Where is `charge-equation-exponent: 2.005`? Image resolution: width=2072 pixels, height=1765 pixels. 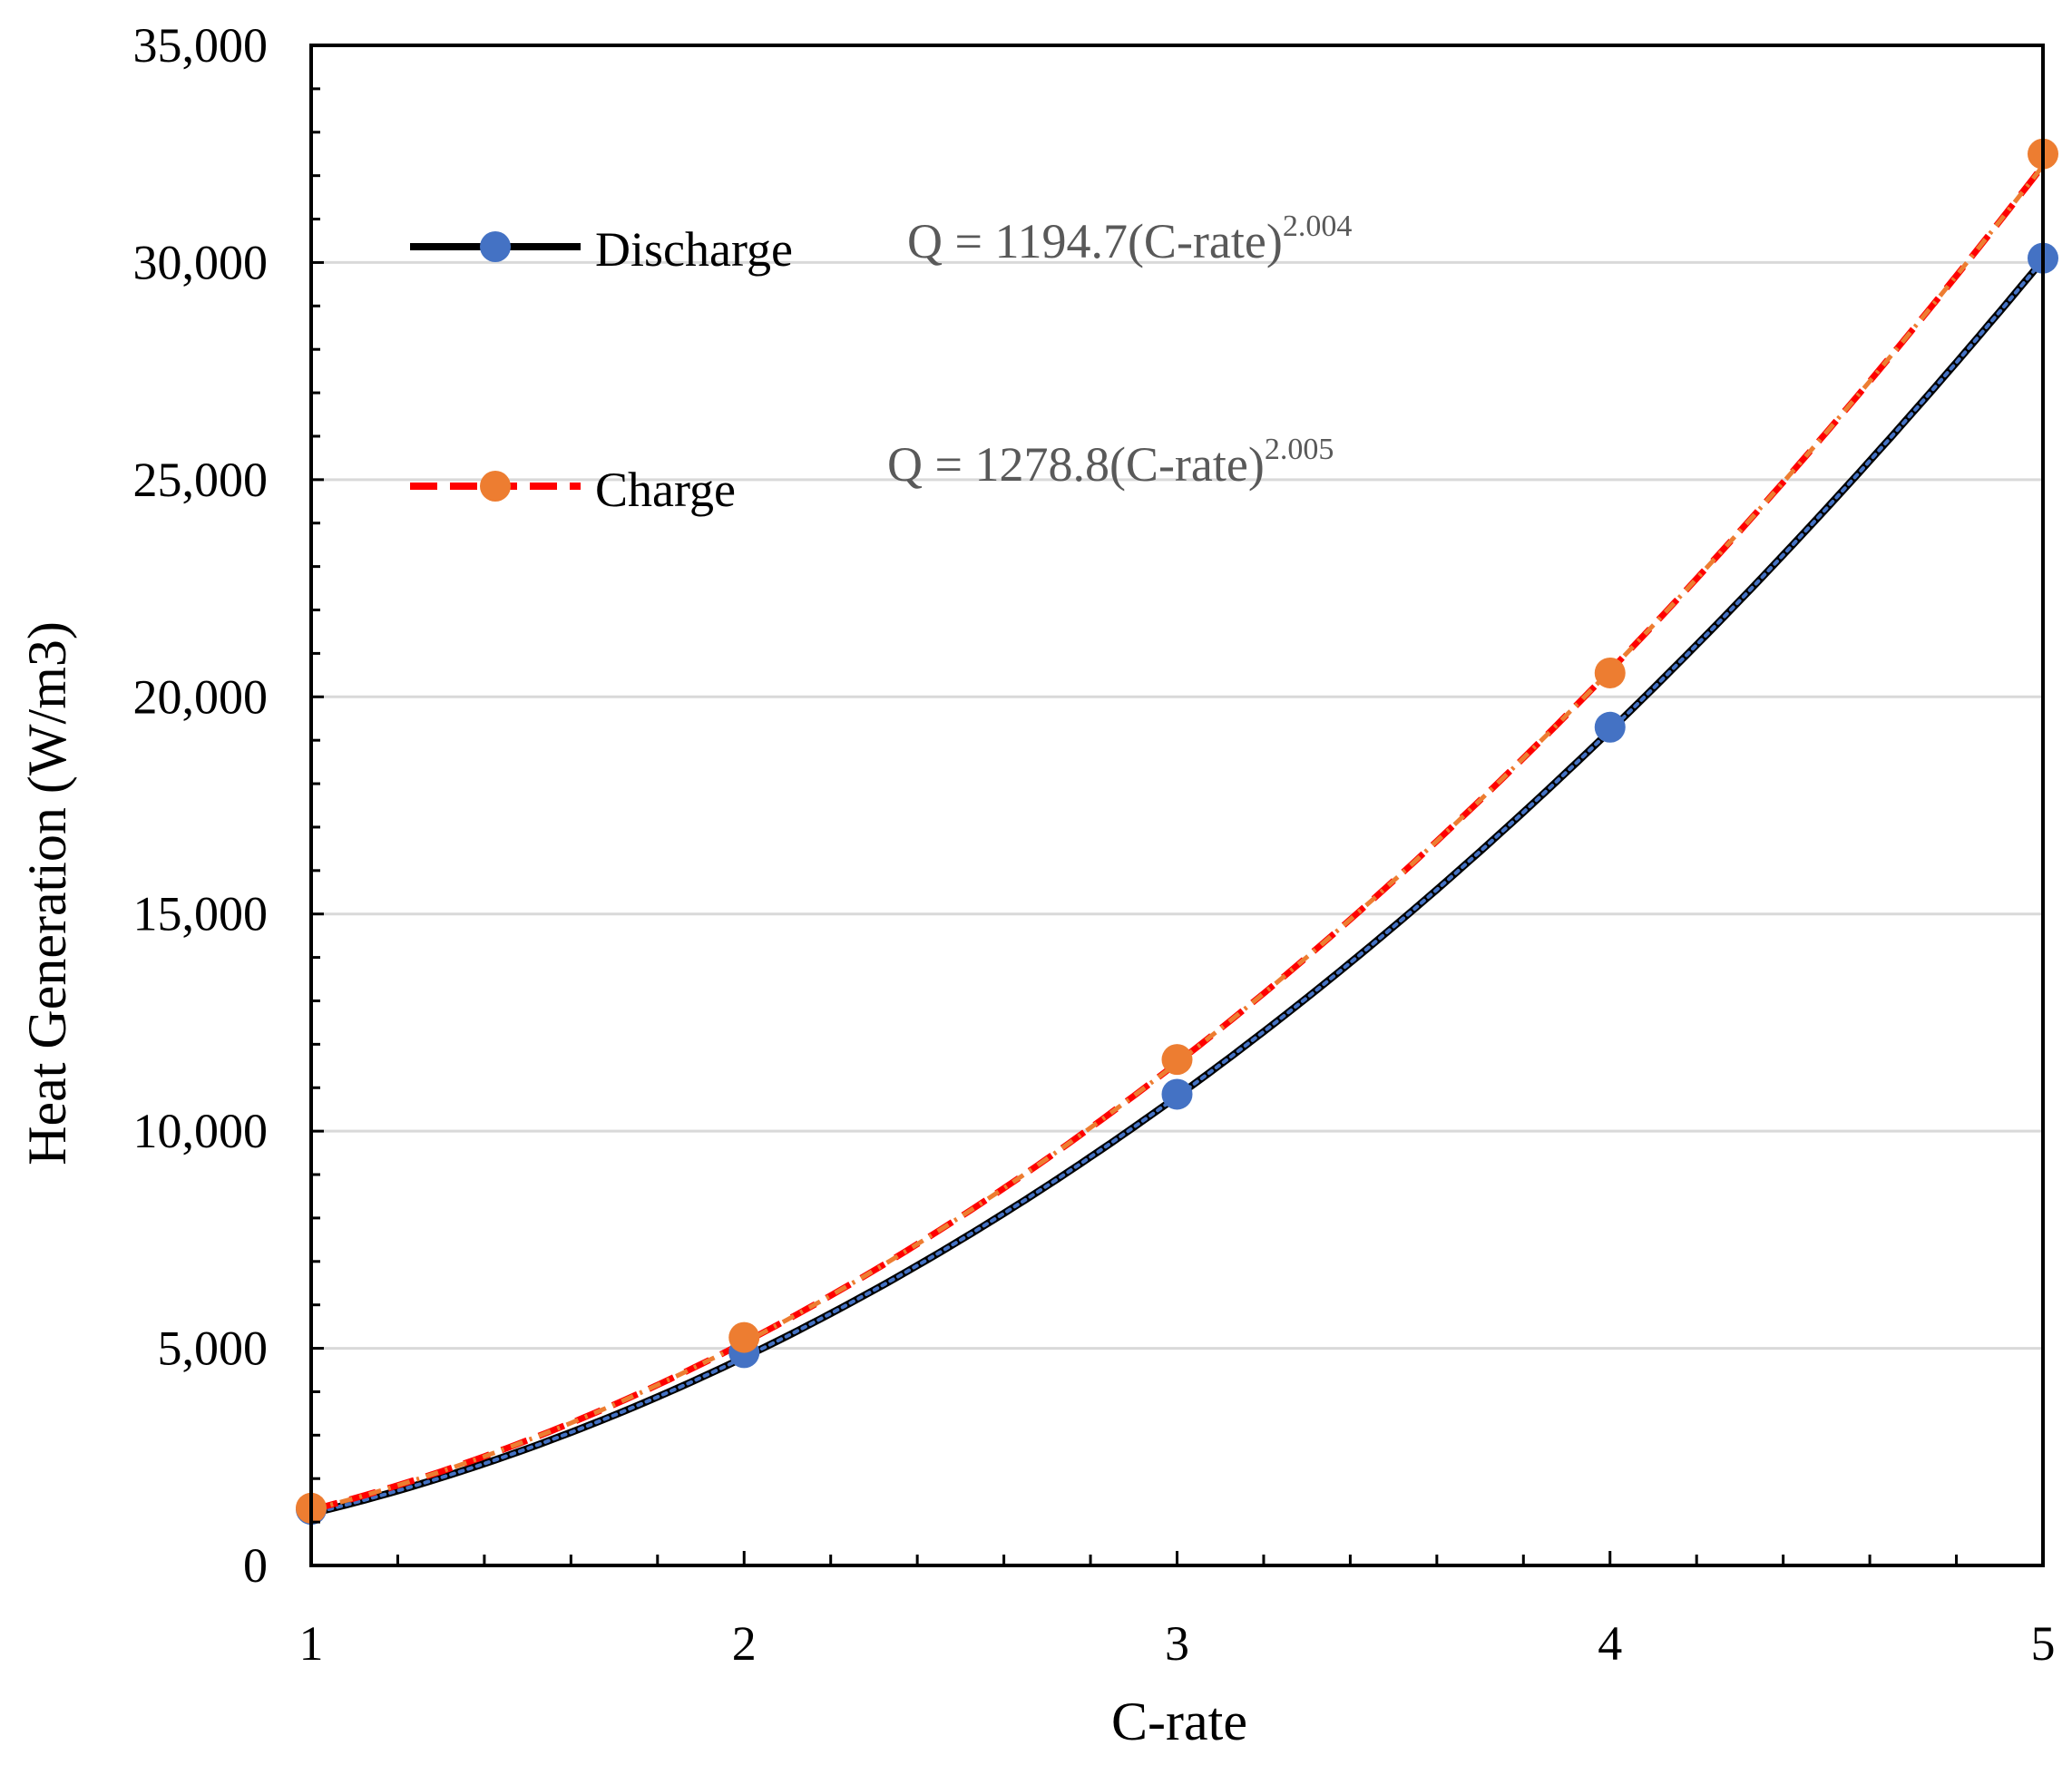 charge-equation-exponent: 2.005 is located at coordinates (1299, 450).